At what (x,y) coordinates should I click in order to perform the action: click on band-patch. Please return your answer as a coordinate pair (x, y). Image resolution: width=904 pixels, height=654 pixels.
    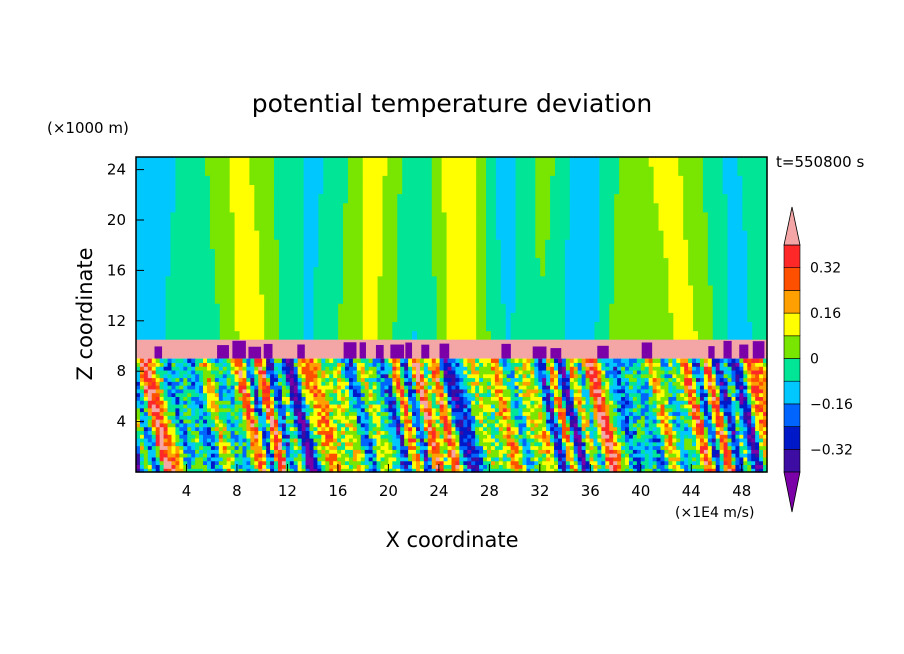
    Looking at the image, I should click on (268, 351).